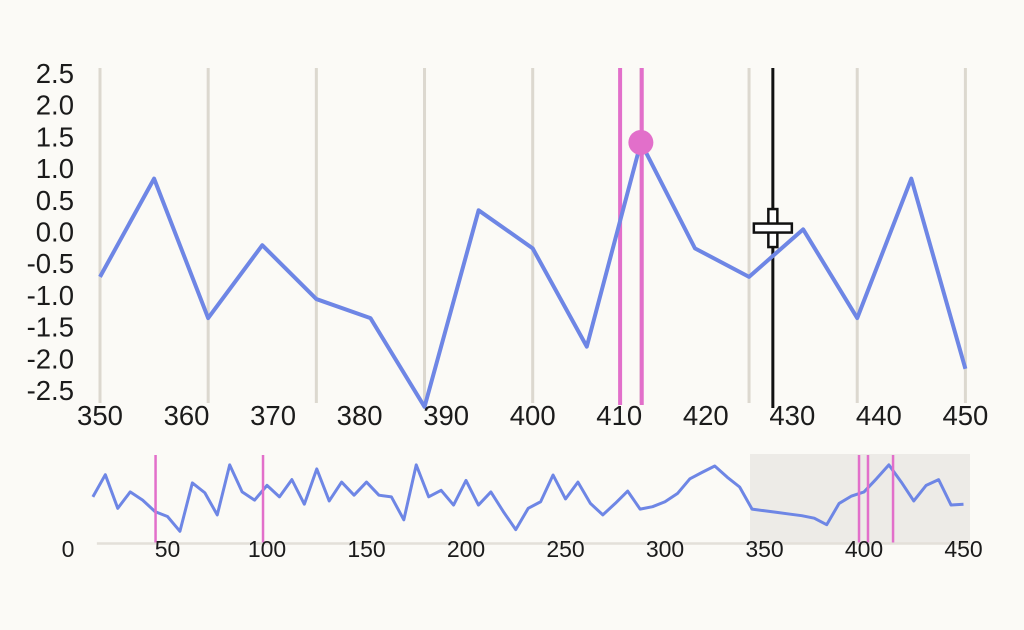 The height and width of the screenshot is (630, 1024). I want to click on svg-text: 2.0, so click(55, 105).